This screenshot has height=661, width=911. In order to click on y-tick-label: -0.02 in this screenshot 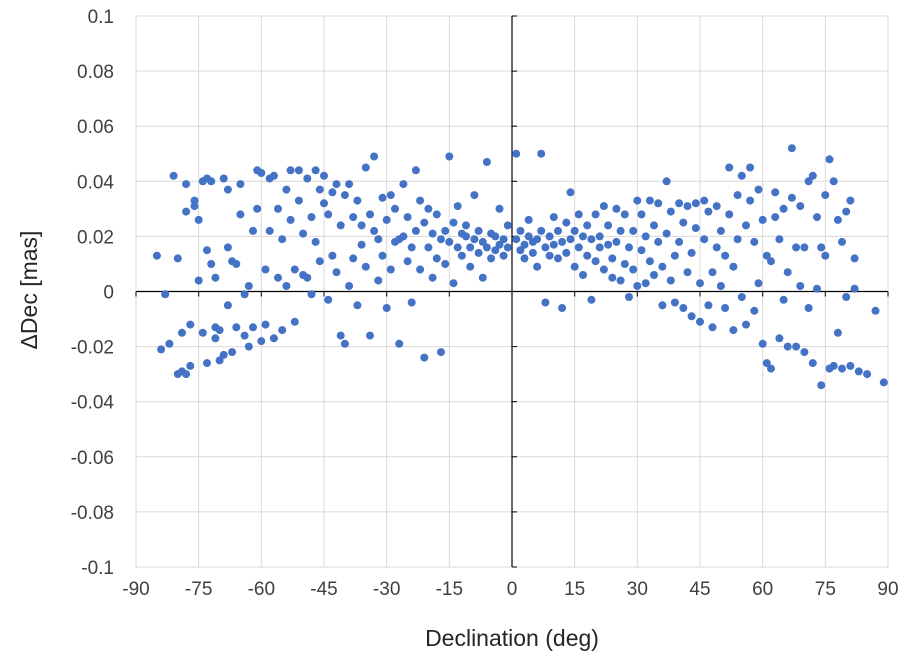, I will do `click(92, 348)`.